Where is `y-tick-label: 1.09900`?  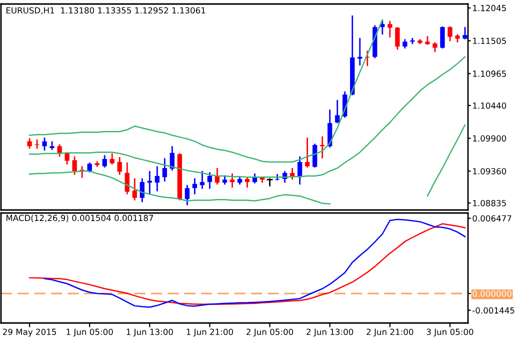
y-tick-label: 1.09900 is located at coordinates (489, 138).